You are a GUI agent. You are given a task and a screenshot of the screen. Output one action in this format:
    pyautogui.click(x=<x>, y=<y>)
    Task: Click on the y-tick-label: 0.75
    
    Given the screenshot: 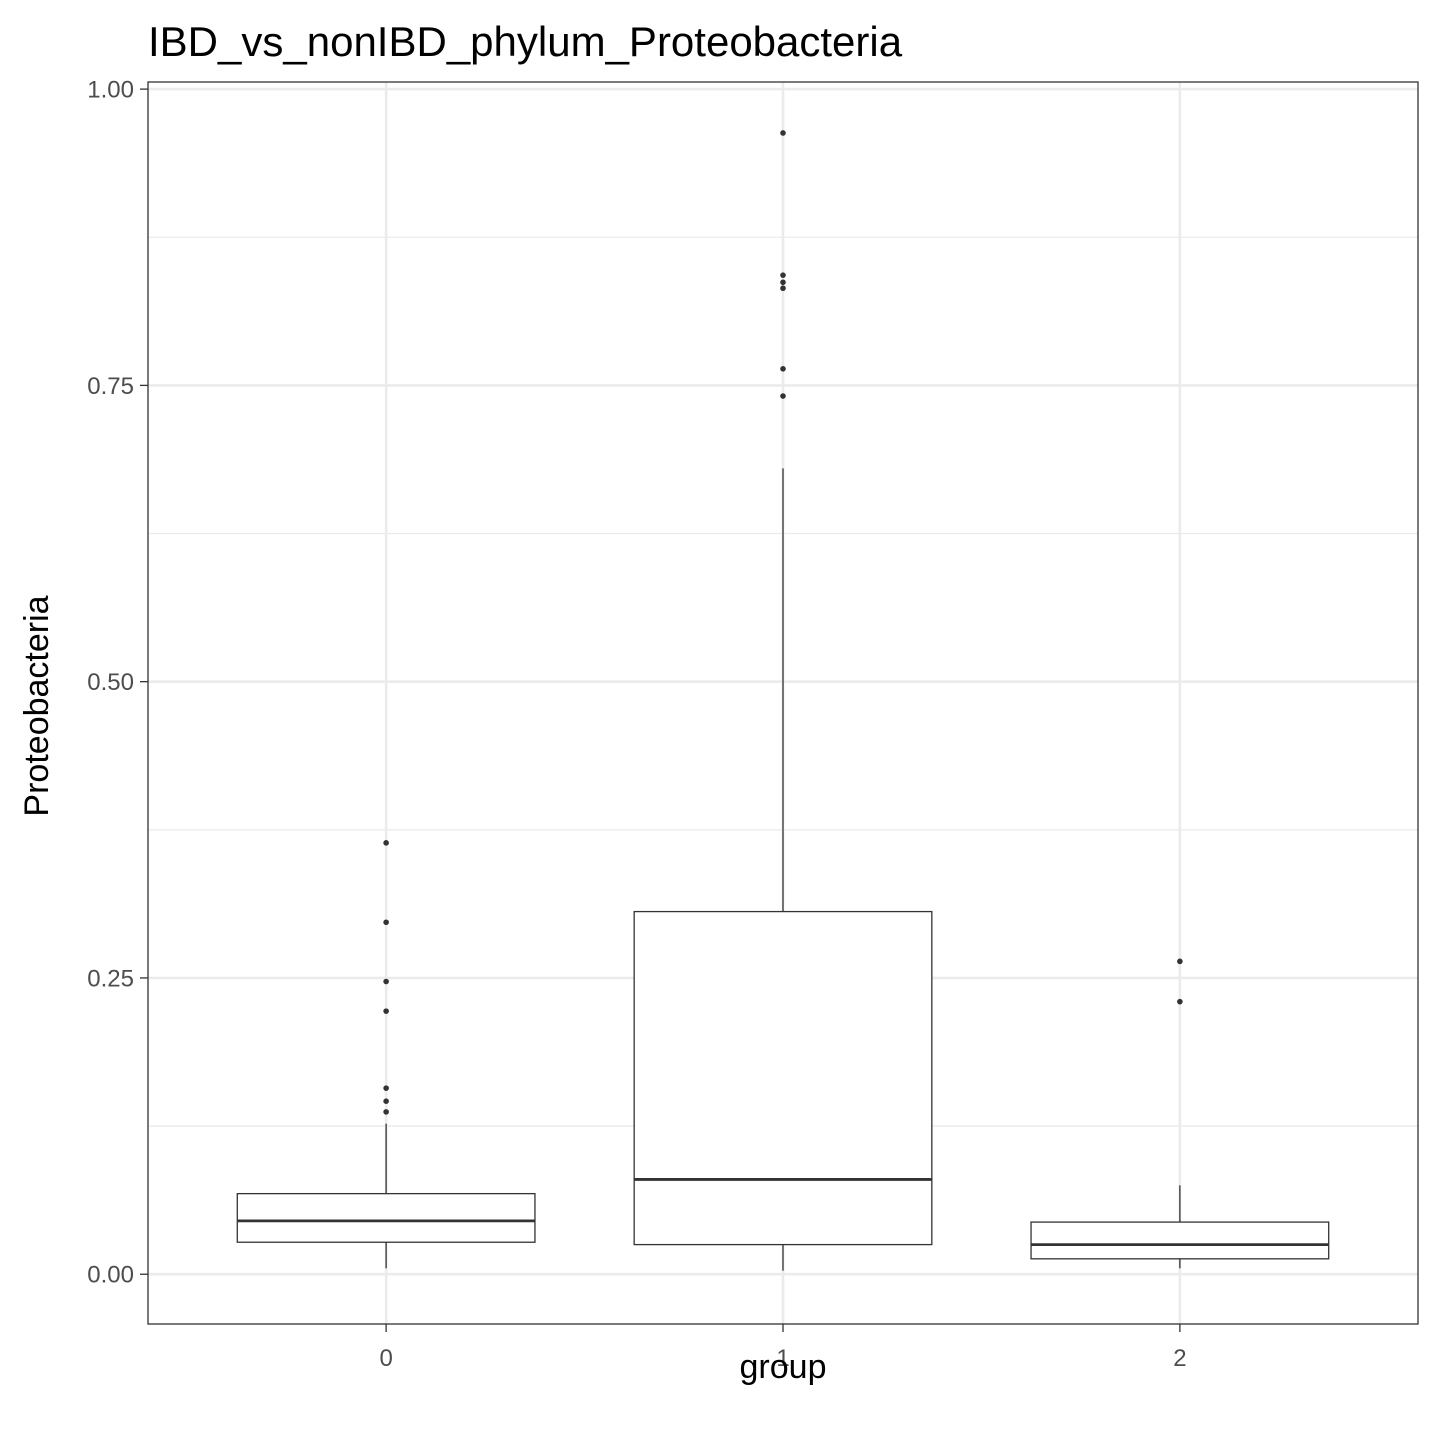 What is the action you would take?
    pyautogui.click(x=110, y=386)
    